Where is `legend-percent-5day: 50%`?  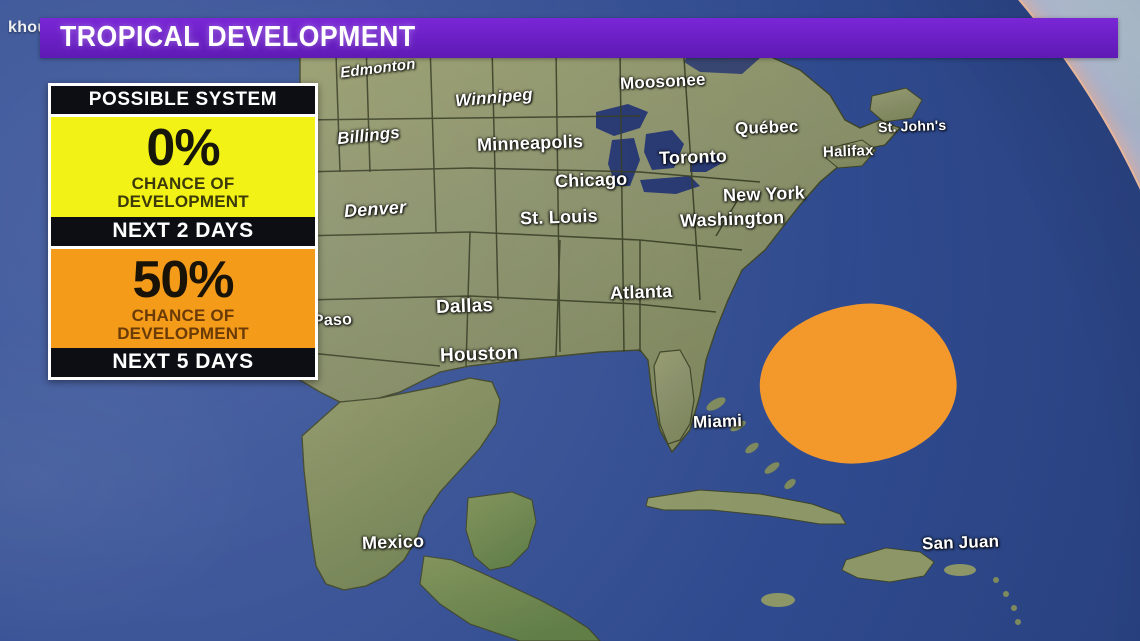 legend-percent-5day: 50% is located at coordinates (183, 279).